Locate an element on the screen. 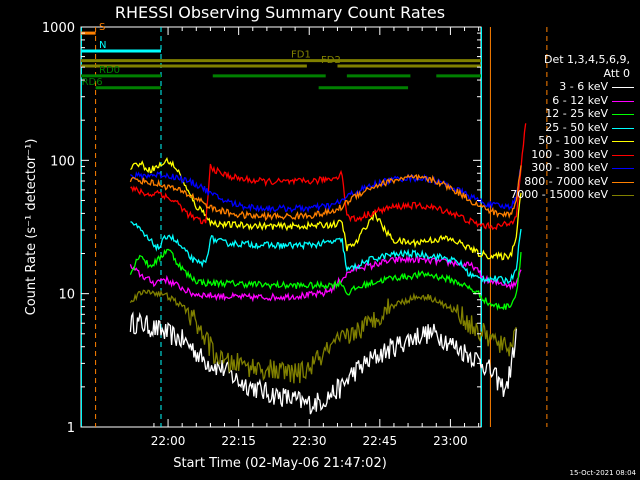  chart-title: RHESSI Observing Summary Count Rates is located at coordinates (280, 12).